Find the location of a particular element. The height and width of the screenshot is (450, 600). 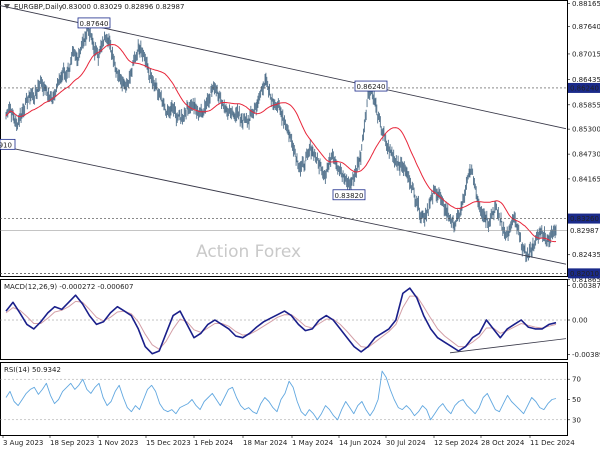

tag-86240-inner: 0.86240 is located at coordinates (371, 87).